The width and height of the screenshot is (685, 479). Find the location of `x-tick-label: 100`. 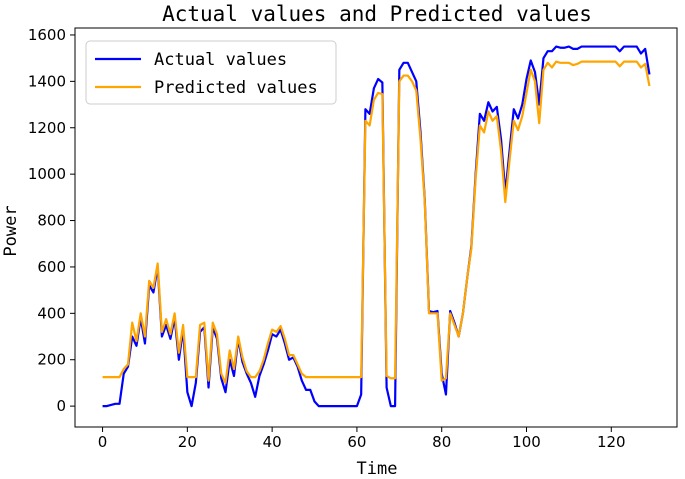

x-tick-label: 100 is located at coordinates (526, 442).